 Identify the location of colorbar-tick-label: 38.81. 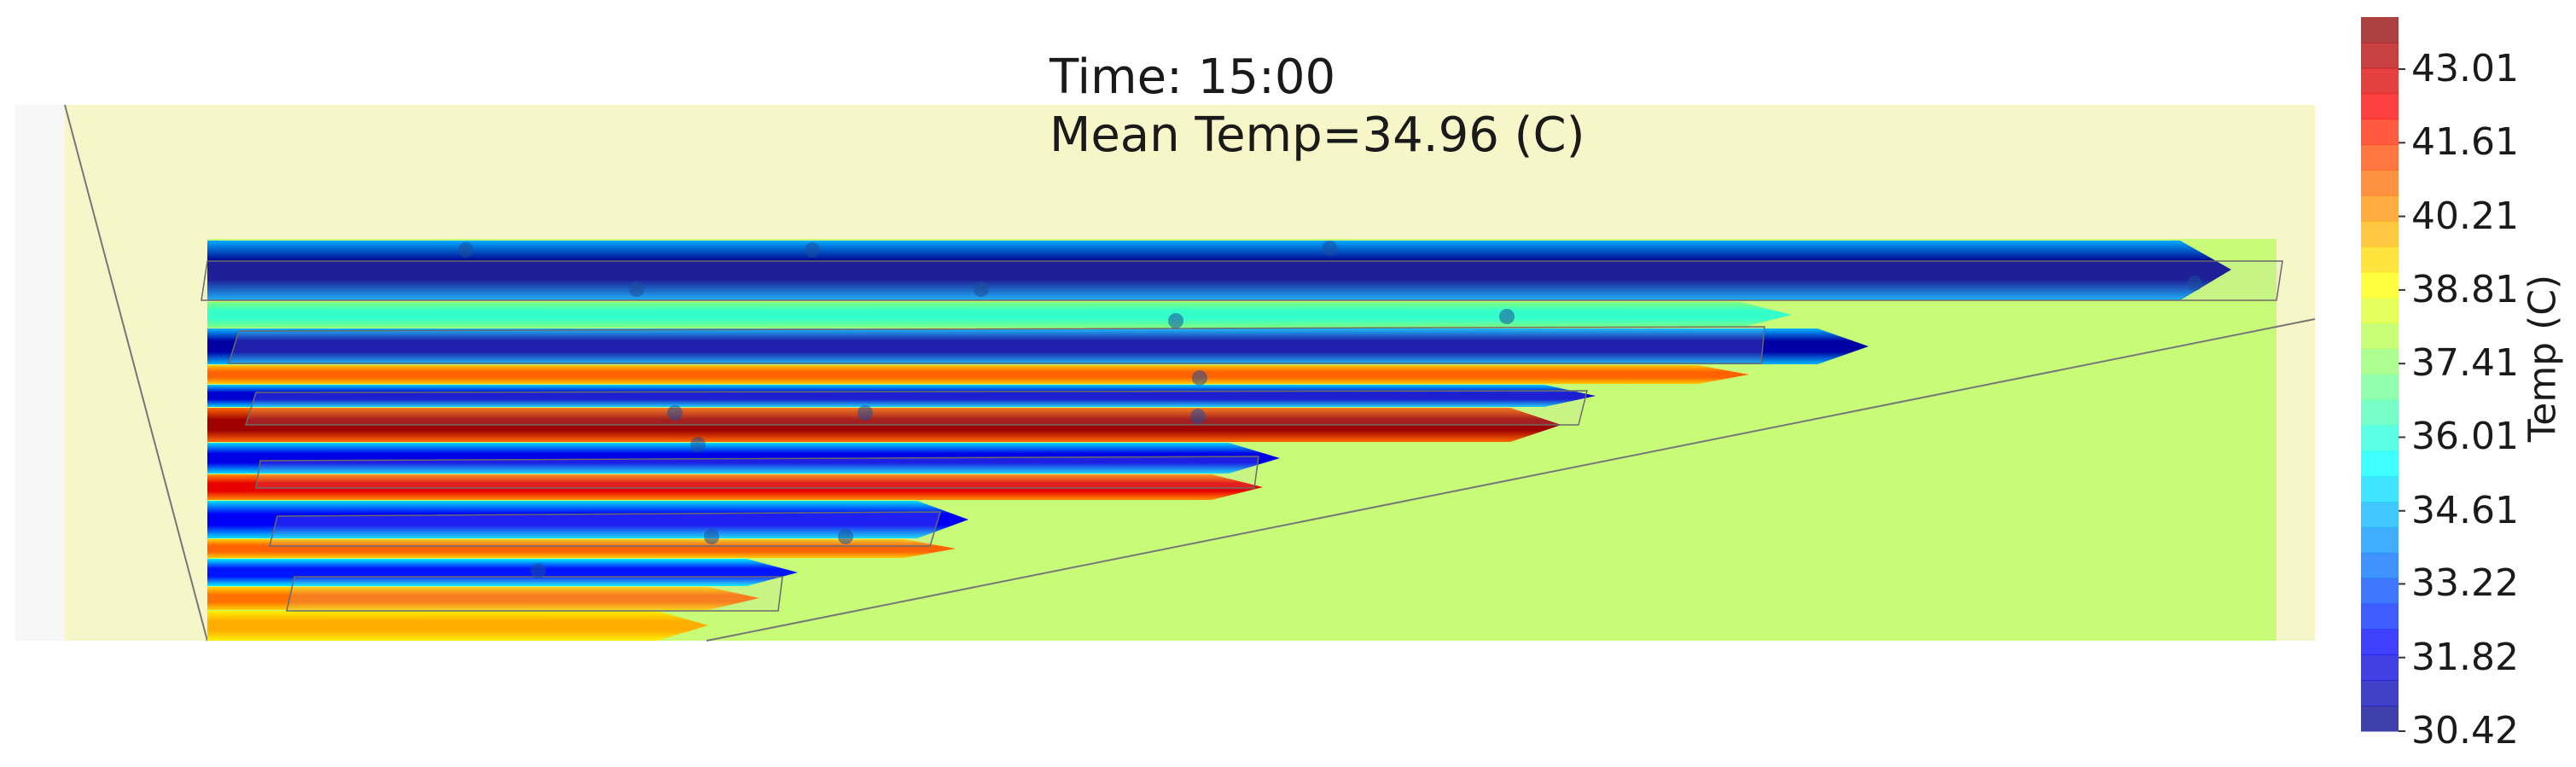
(2465, 289).